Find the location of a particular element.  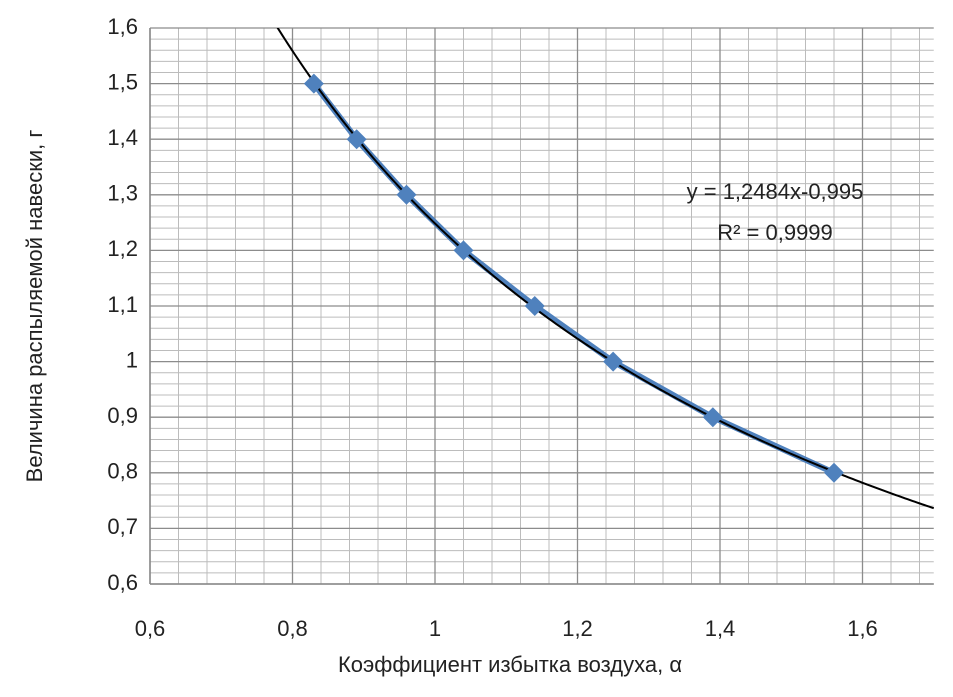

trend-r2: R² = 0,9999 is located at coordinates (775, 232).